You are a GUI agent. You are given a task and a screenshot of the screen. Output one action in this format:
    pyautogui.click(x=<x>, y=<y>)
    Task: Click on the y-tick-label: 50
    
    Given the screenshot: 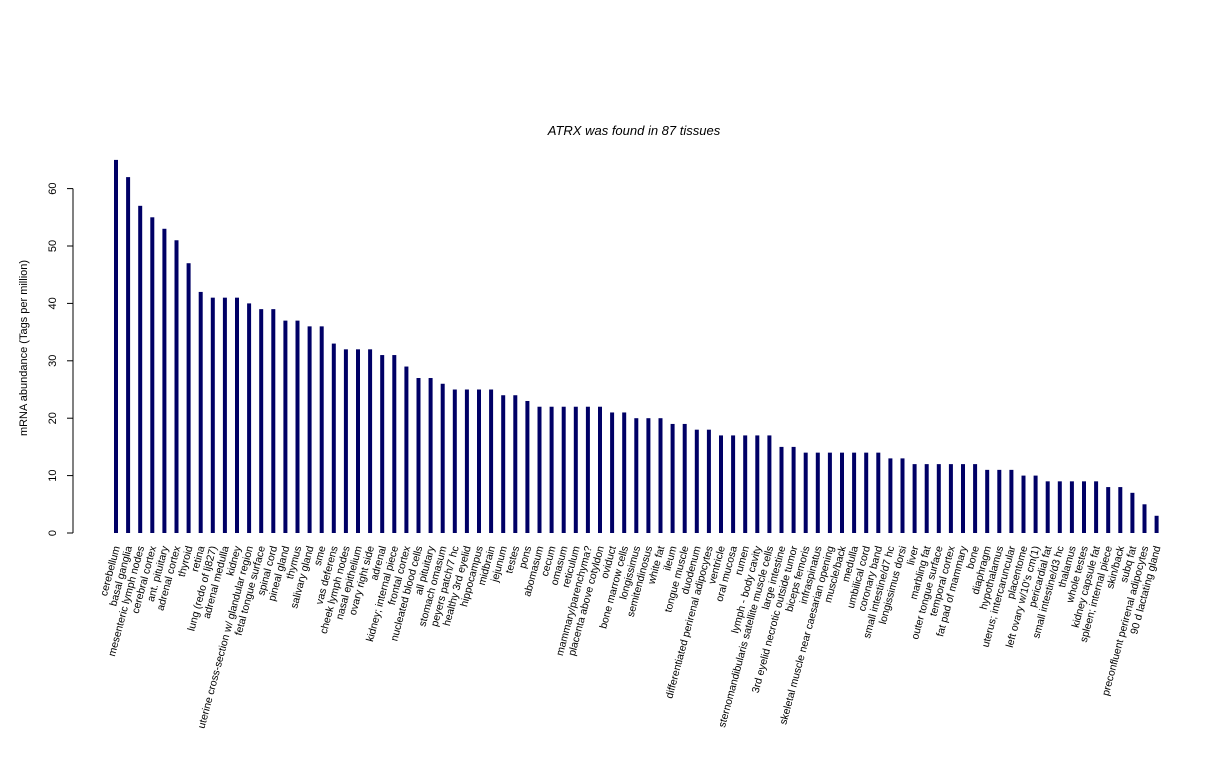 What is the action you would take?
    pyautogui.click(x=53, y=246)
    